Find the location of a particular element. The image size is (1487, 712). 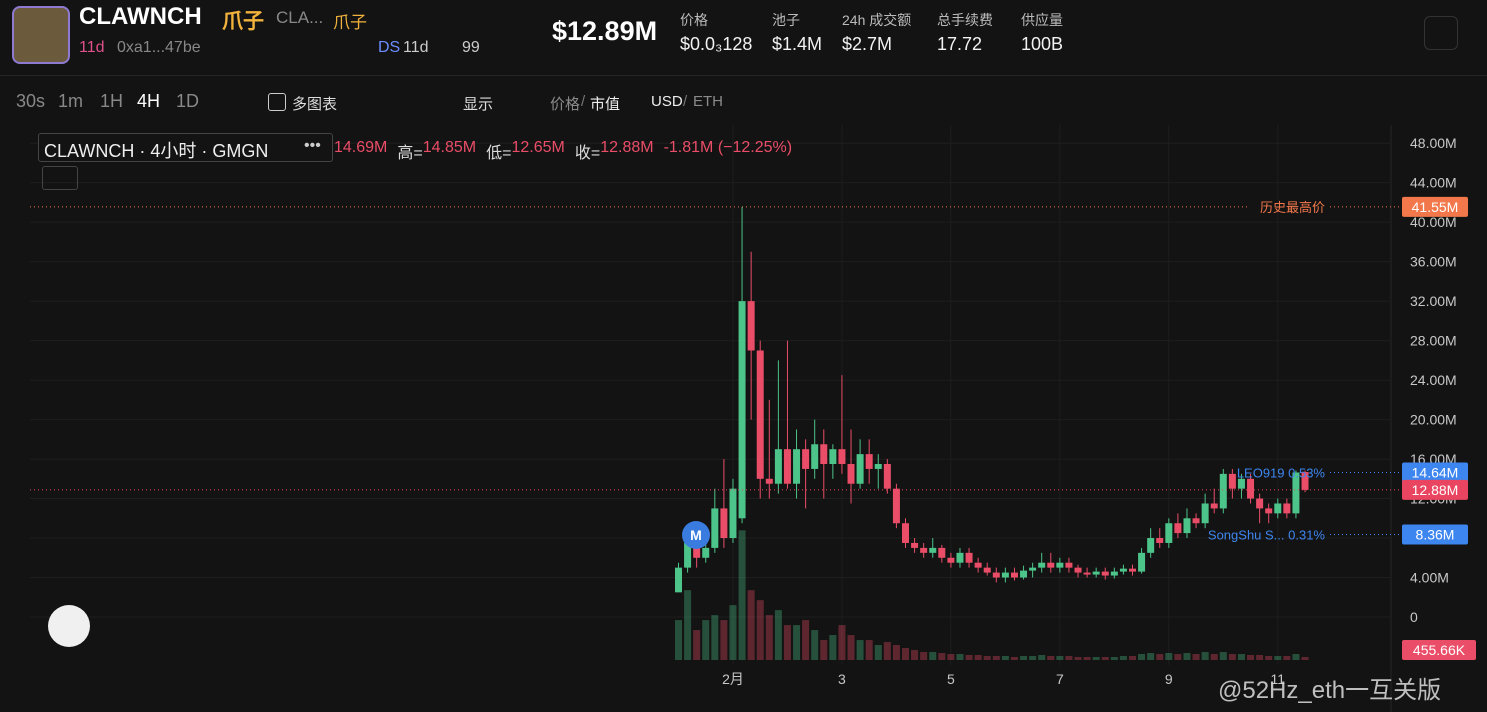

stat-value: $1.4M is located at coordinates (797, 44).